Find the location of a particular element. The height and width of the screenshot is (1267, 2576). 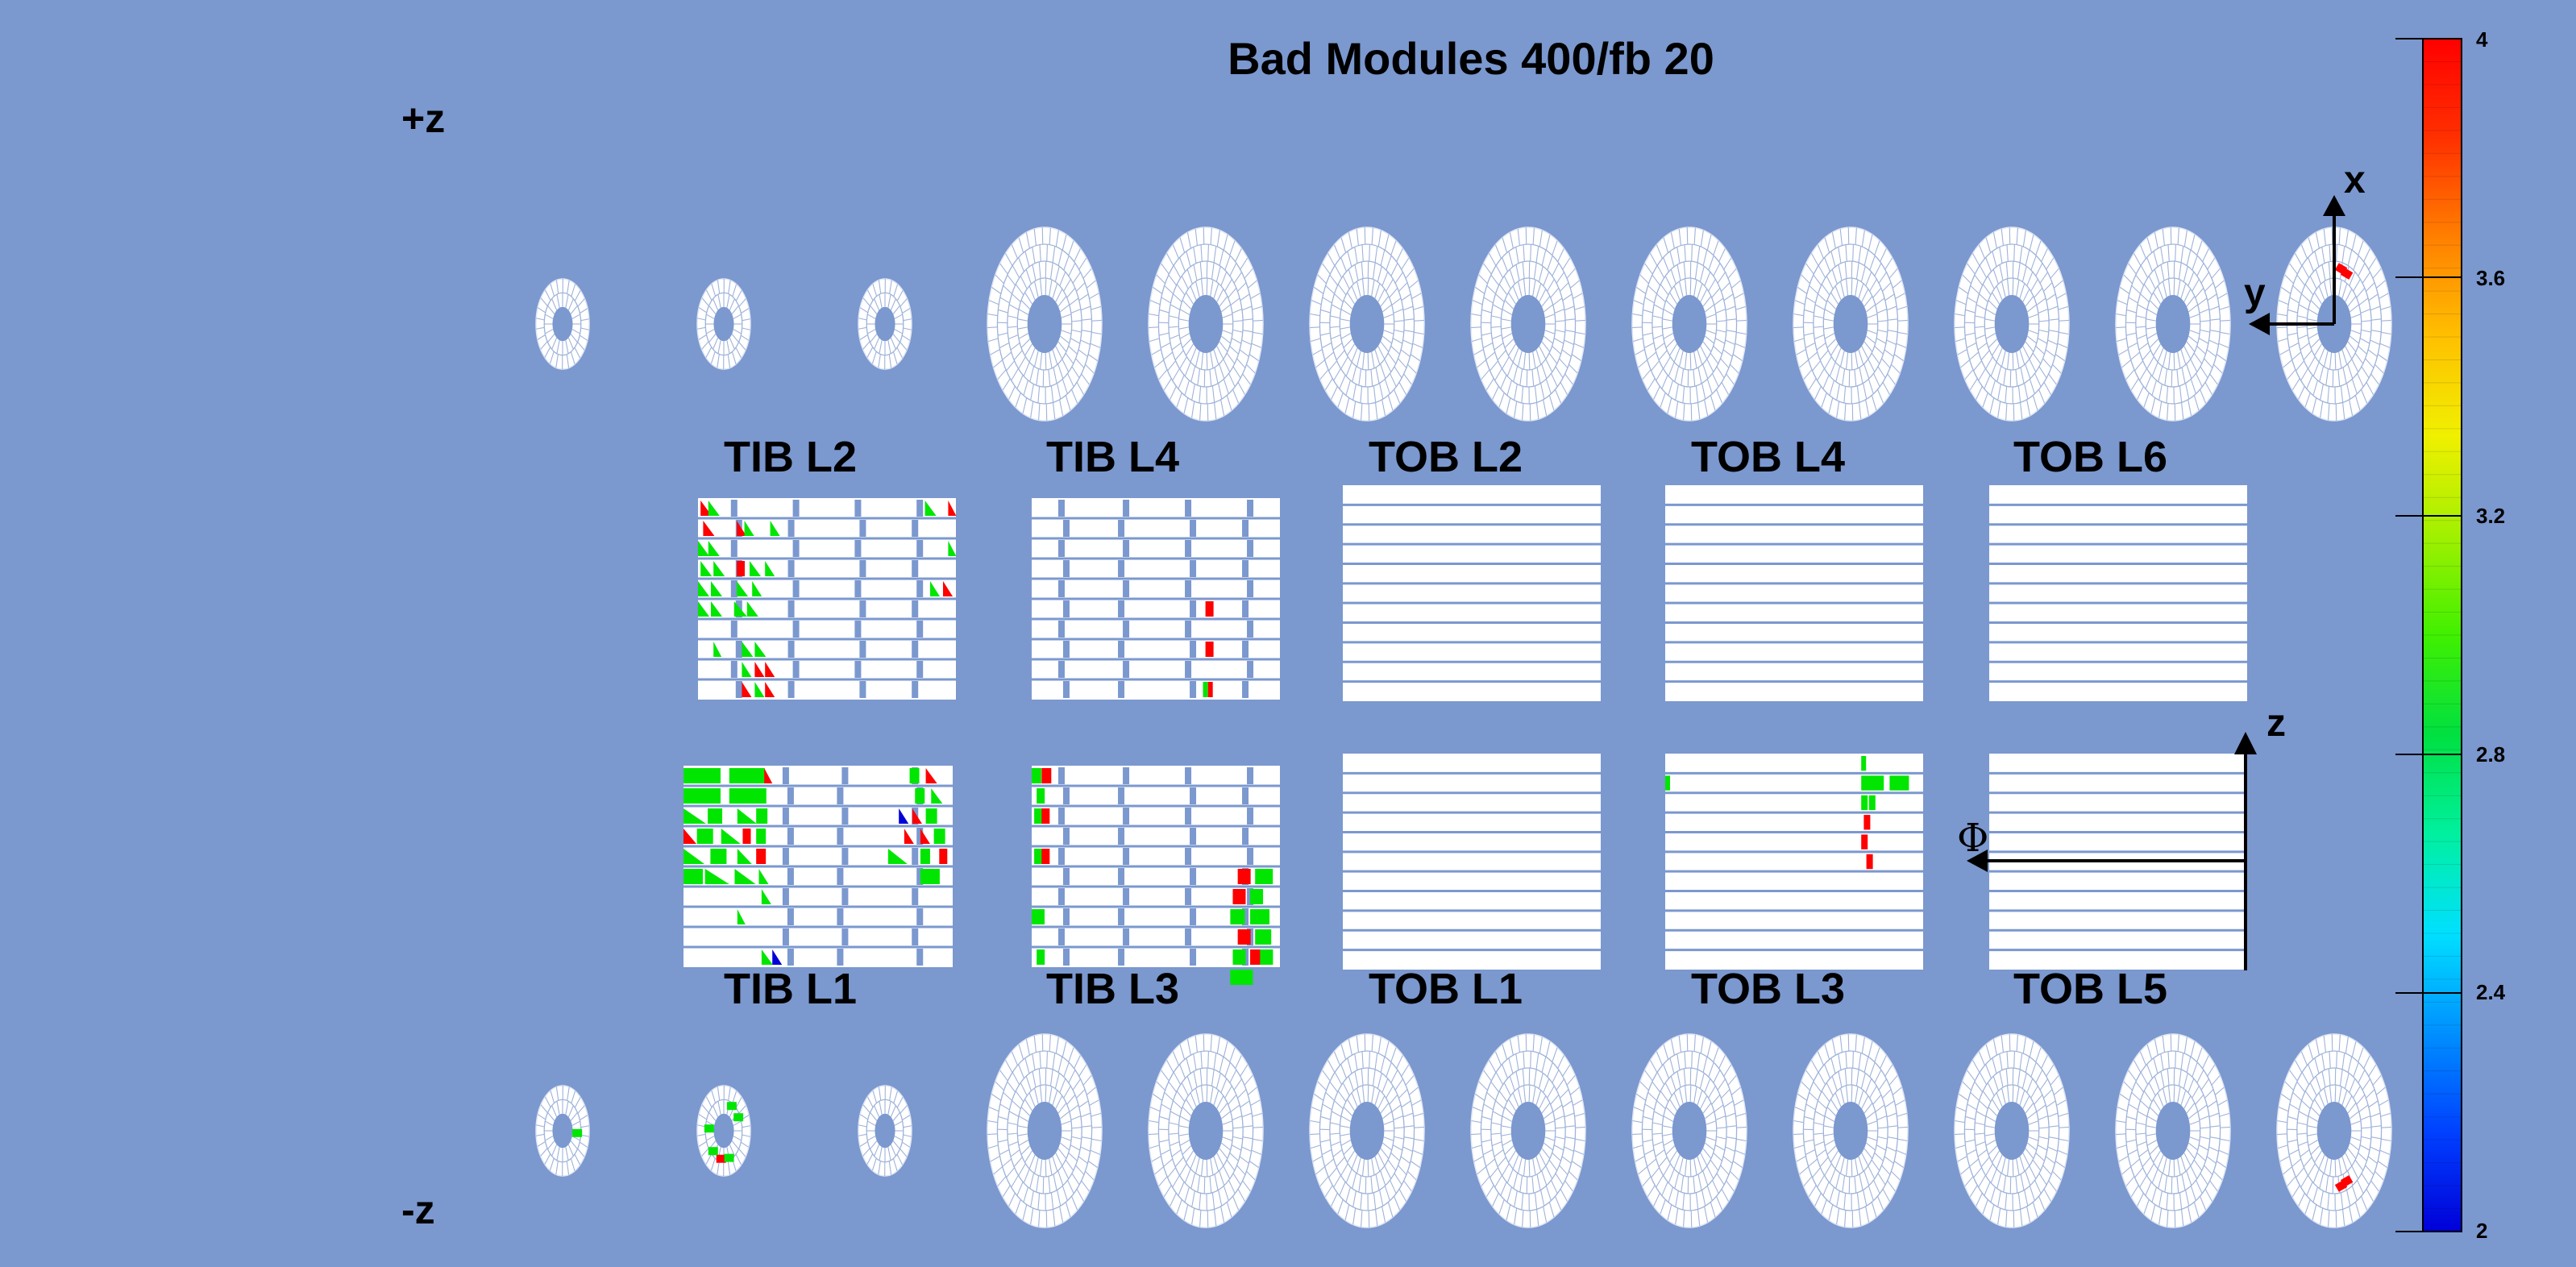

panel-body is located at coordinates (1794, 593).